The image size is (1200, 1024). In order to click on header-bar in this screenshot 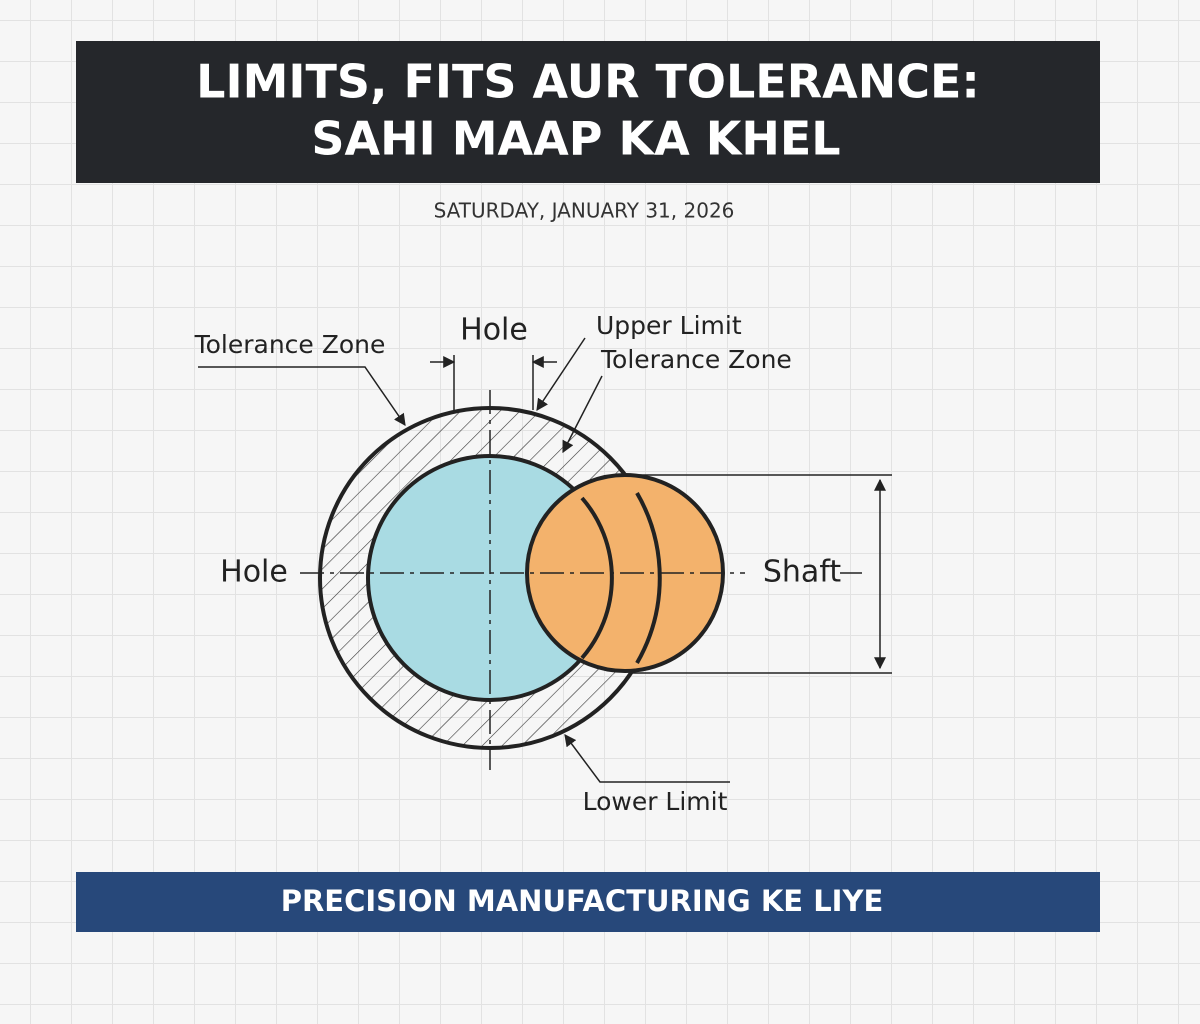, I will do `click(588, 112)`.